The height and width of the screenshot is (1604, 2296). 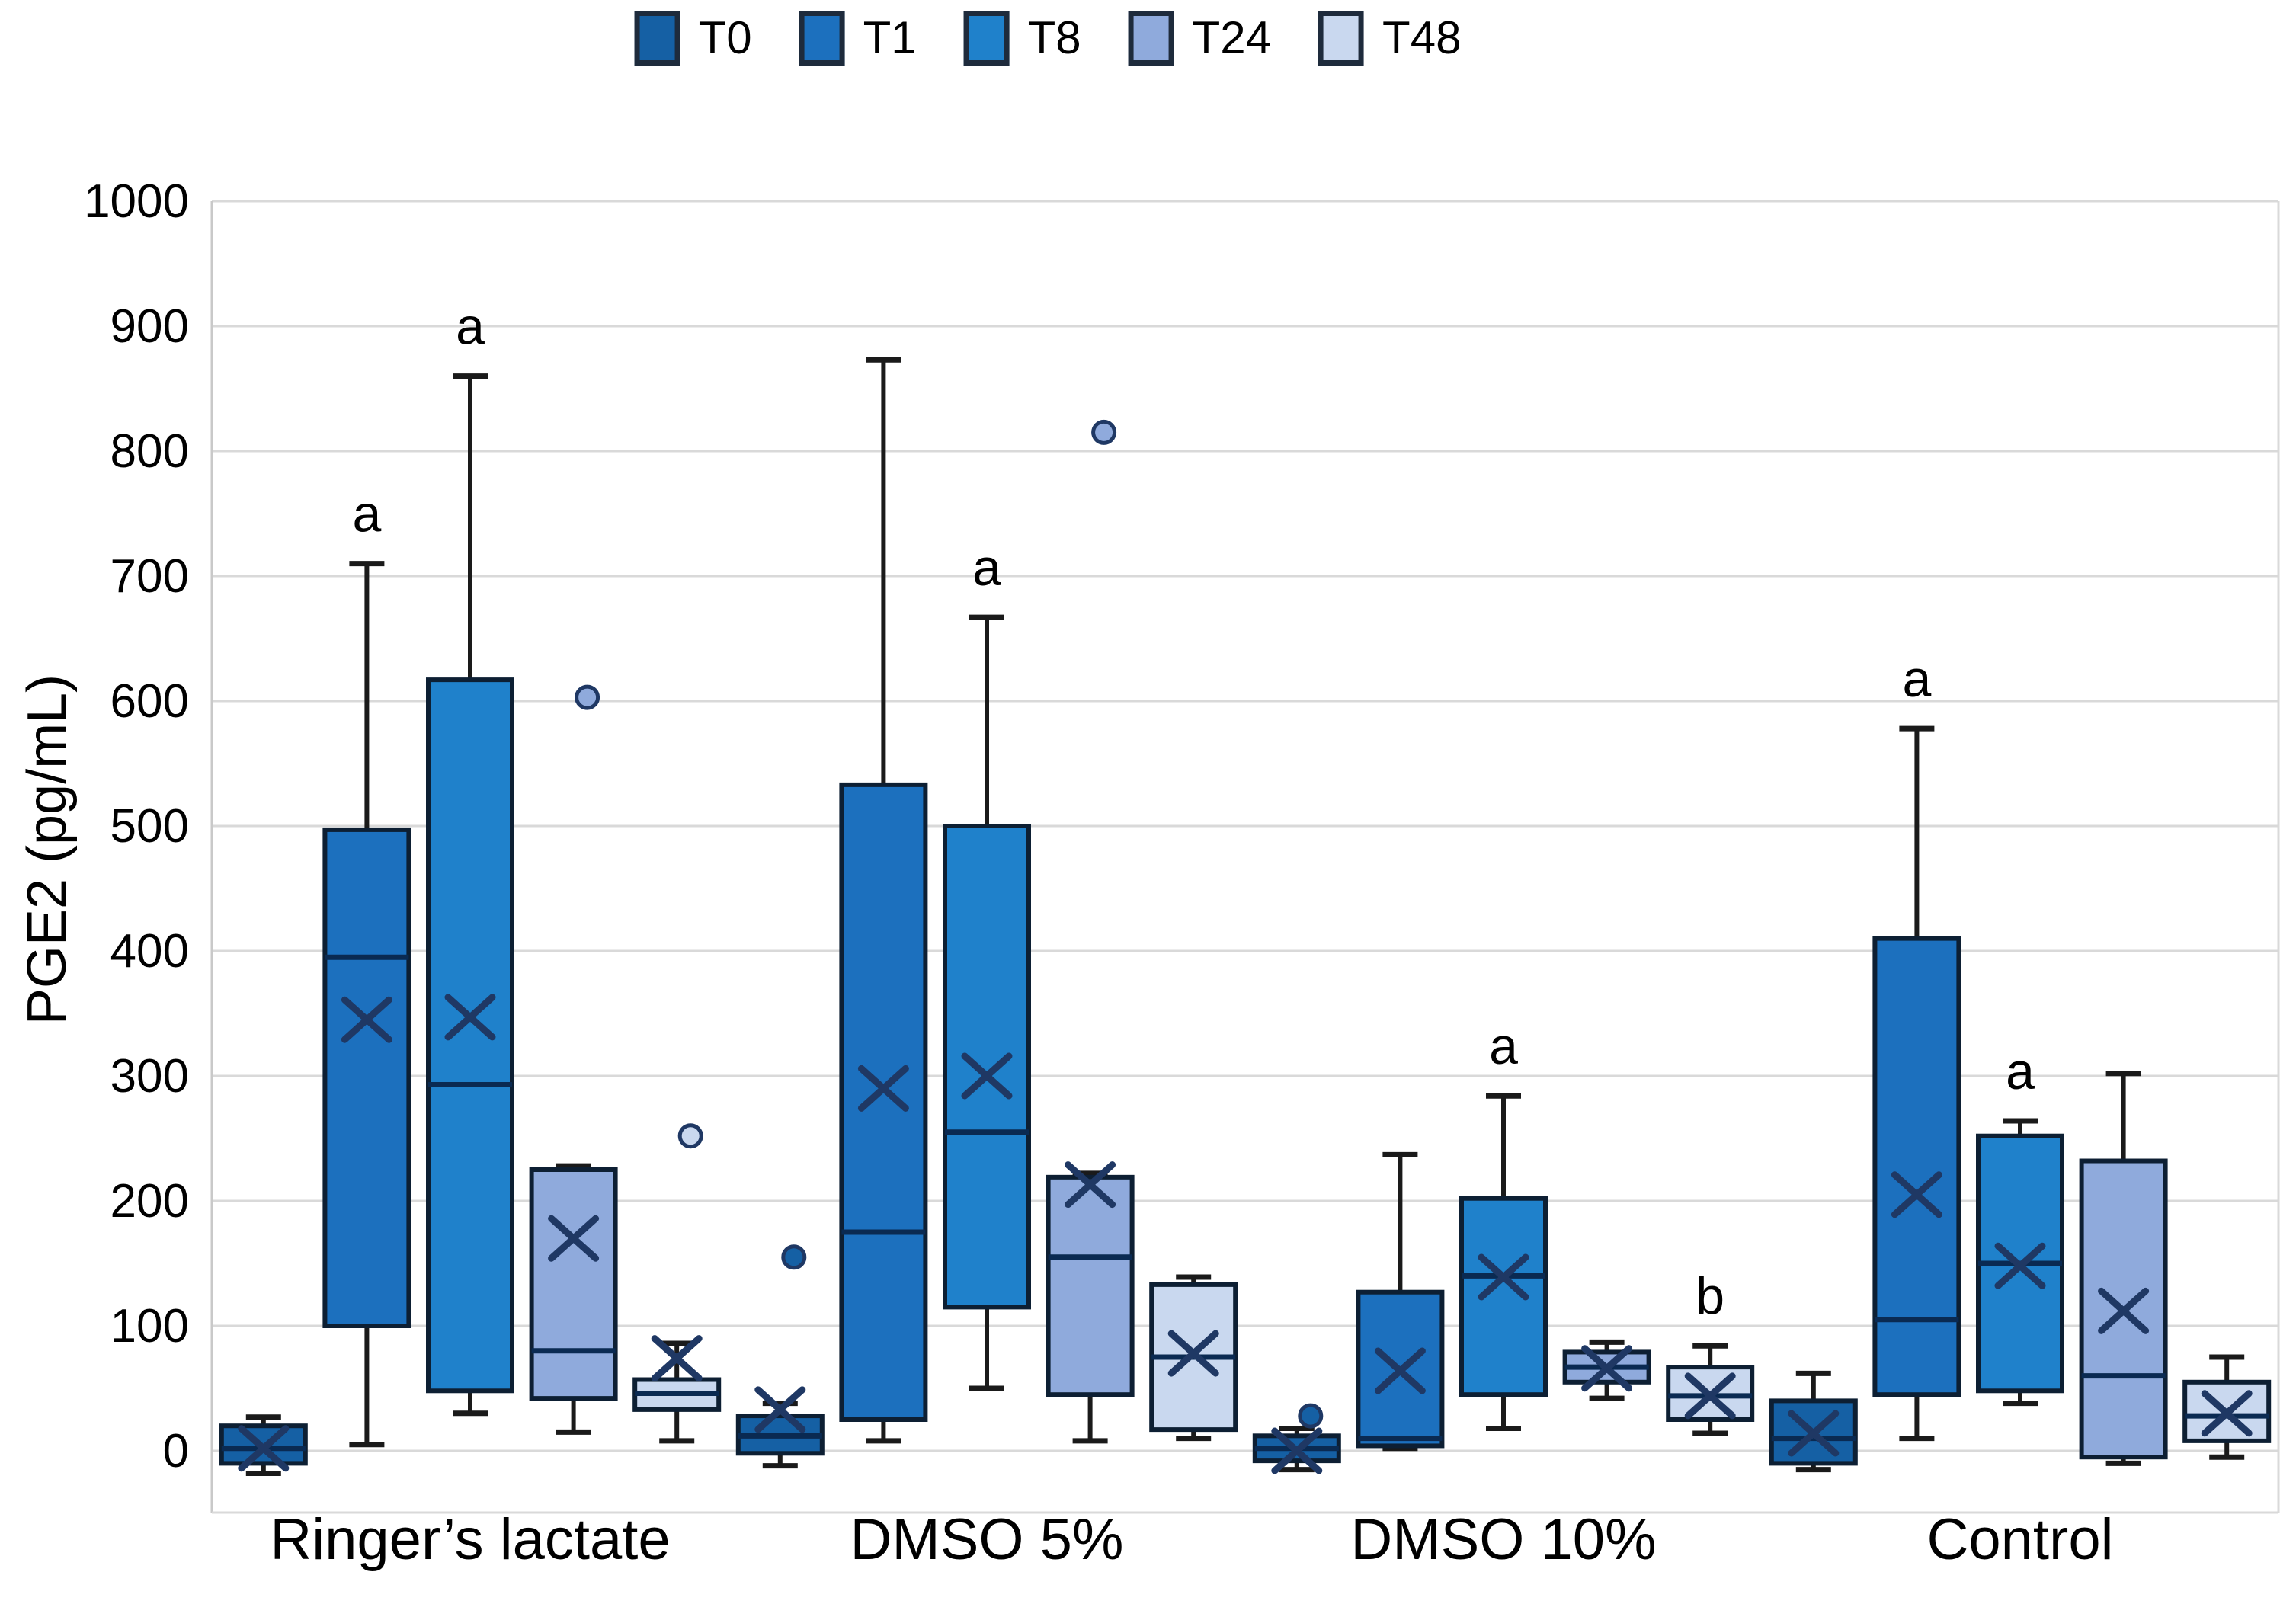 I want to click on mean-x-icon-g3-T24, so click(x=2124, y=1310).